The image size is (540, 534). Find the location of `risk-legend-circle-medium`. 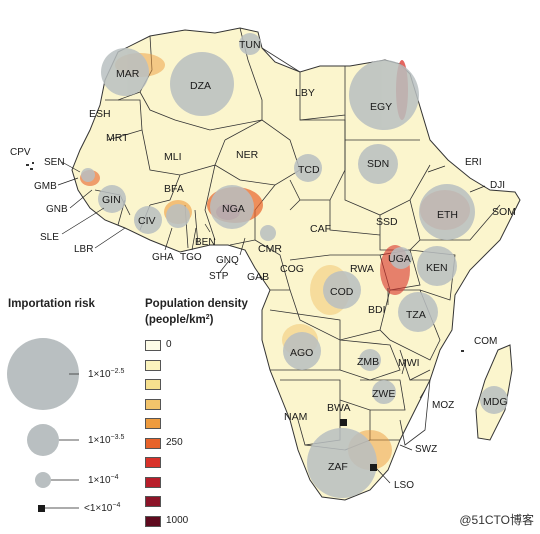

risk-legend-circle-medium is located at coordinates (43, 440).